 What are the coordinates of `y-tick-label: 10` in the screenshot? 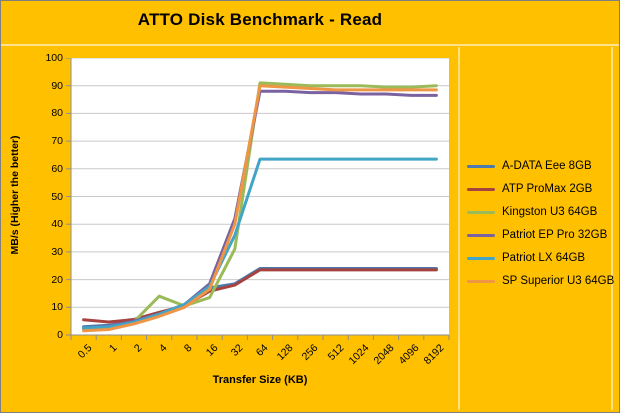 It's located at (57, 307).